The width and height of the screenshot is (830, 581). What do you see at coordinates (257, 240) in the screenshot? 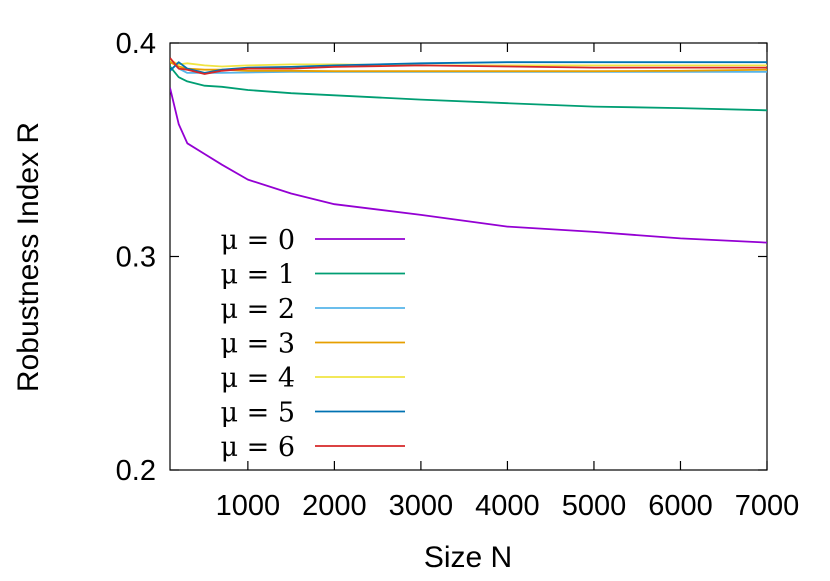
I see `legend-label: μ = 0` at bounding box center [257, 240].